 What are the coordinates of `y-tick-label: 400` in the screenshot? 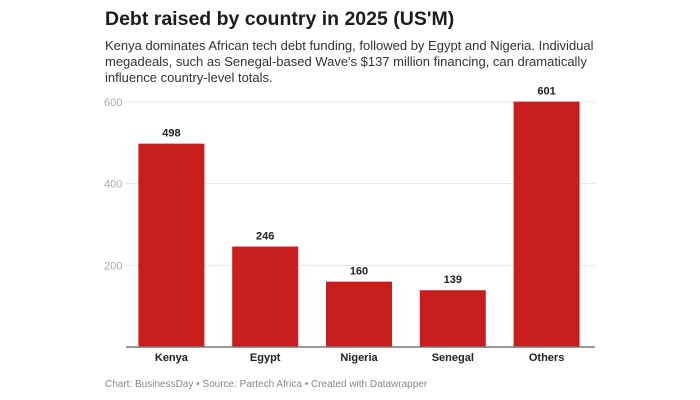 It's located at (113, 185).